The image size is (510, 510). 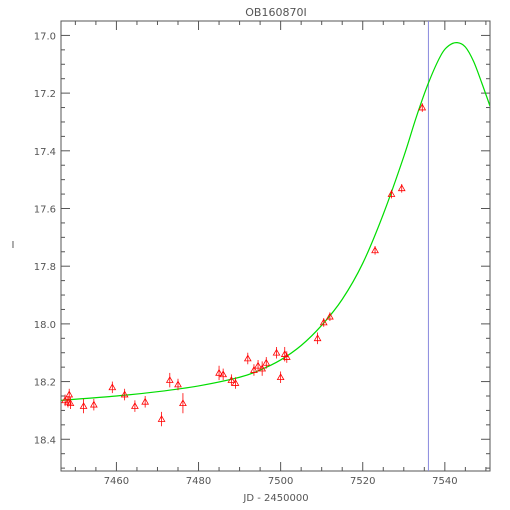 I want to click on y-tick-label: 17.8, so click(x=45, y=267).